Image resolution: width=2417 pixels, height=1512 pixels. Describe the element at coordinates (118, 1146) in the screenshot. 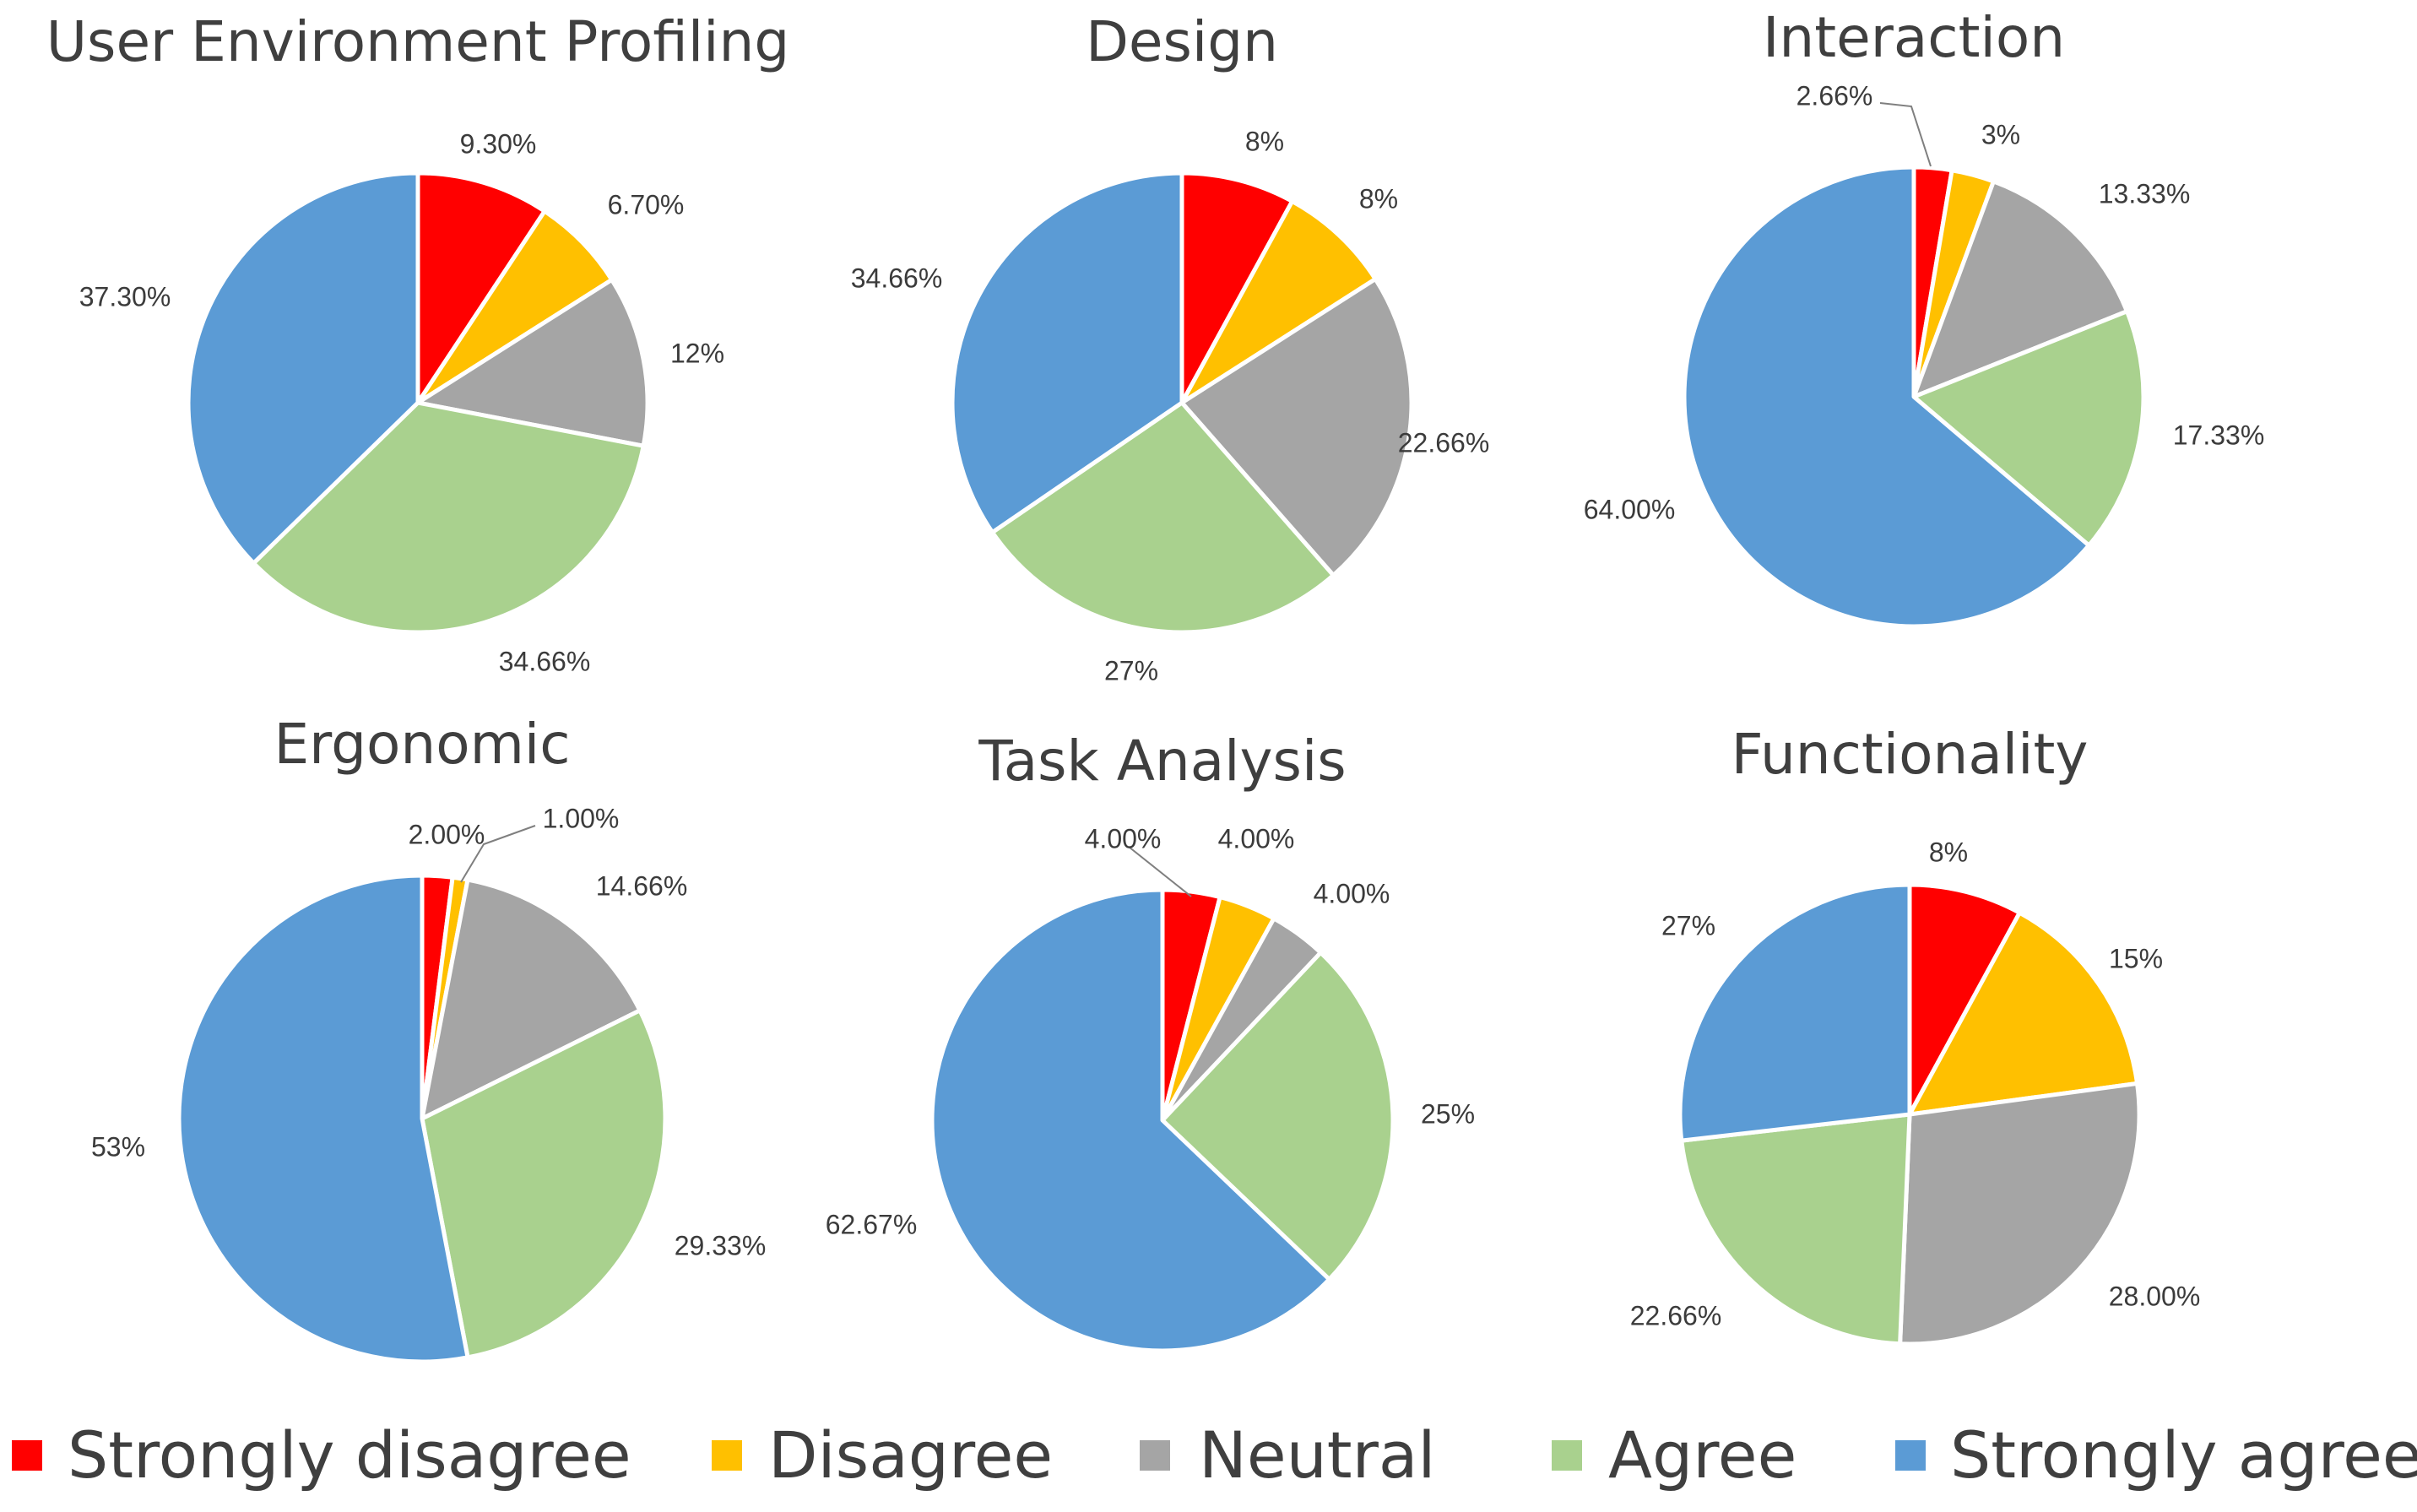

I see `data-label-strongly-agree: 53%` at that location.